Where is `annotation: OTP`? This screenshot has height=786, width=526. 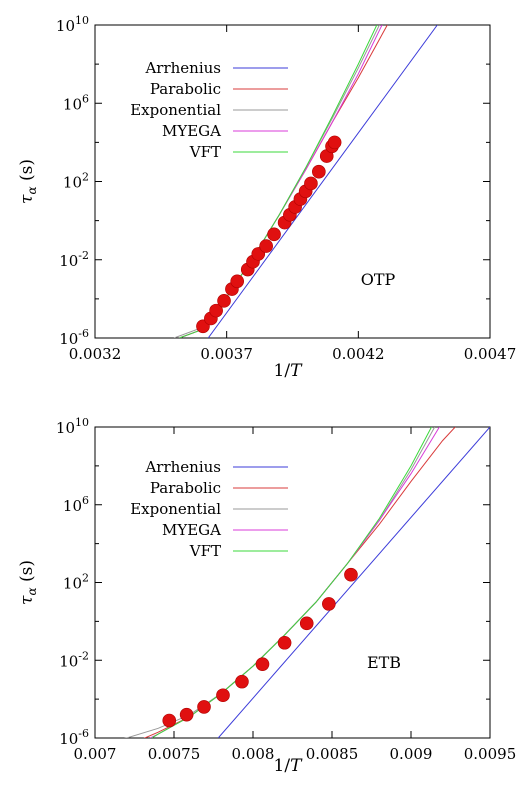
annotation: OTP is located at coordinates (378, 279).